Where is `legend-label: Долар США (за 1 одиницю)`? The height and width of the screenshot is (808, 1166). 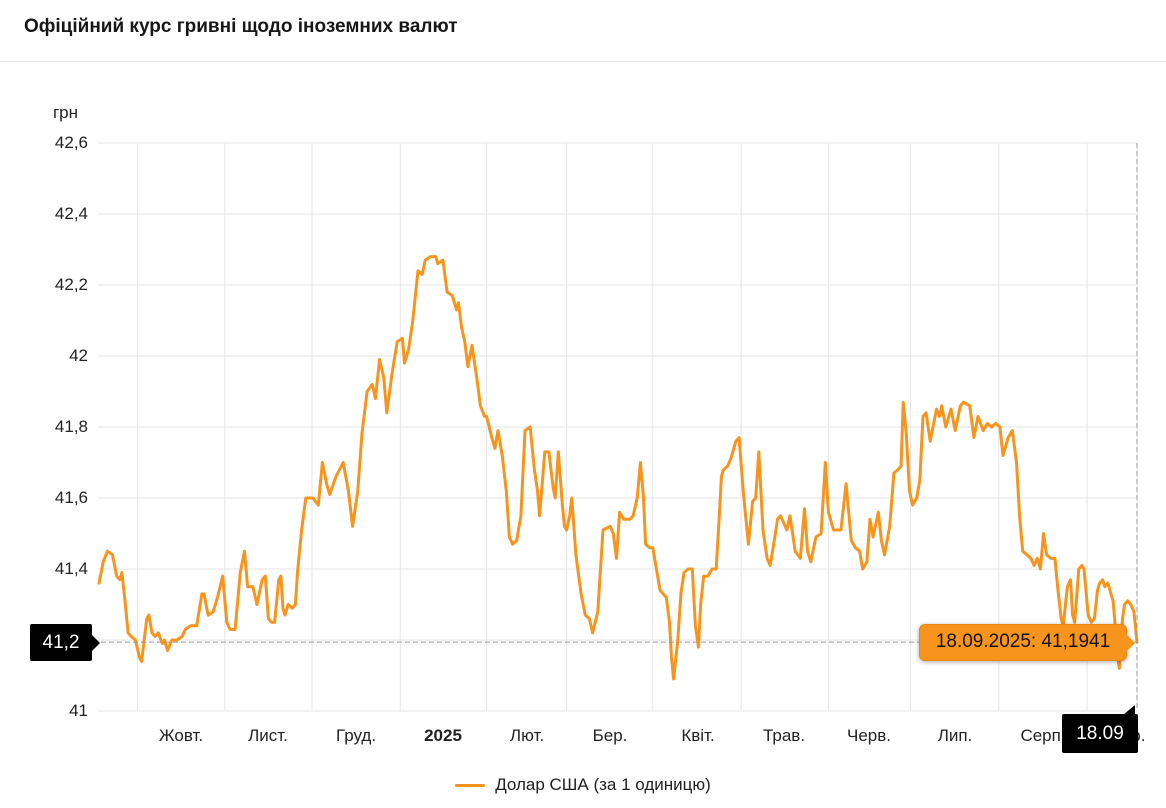
legend-label: Долар США (за 1 одиницю) is located at coordinates (603, 784).